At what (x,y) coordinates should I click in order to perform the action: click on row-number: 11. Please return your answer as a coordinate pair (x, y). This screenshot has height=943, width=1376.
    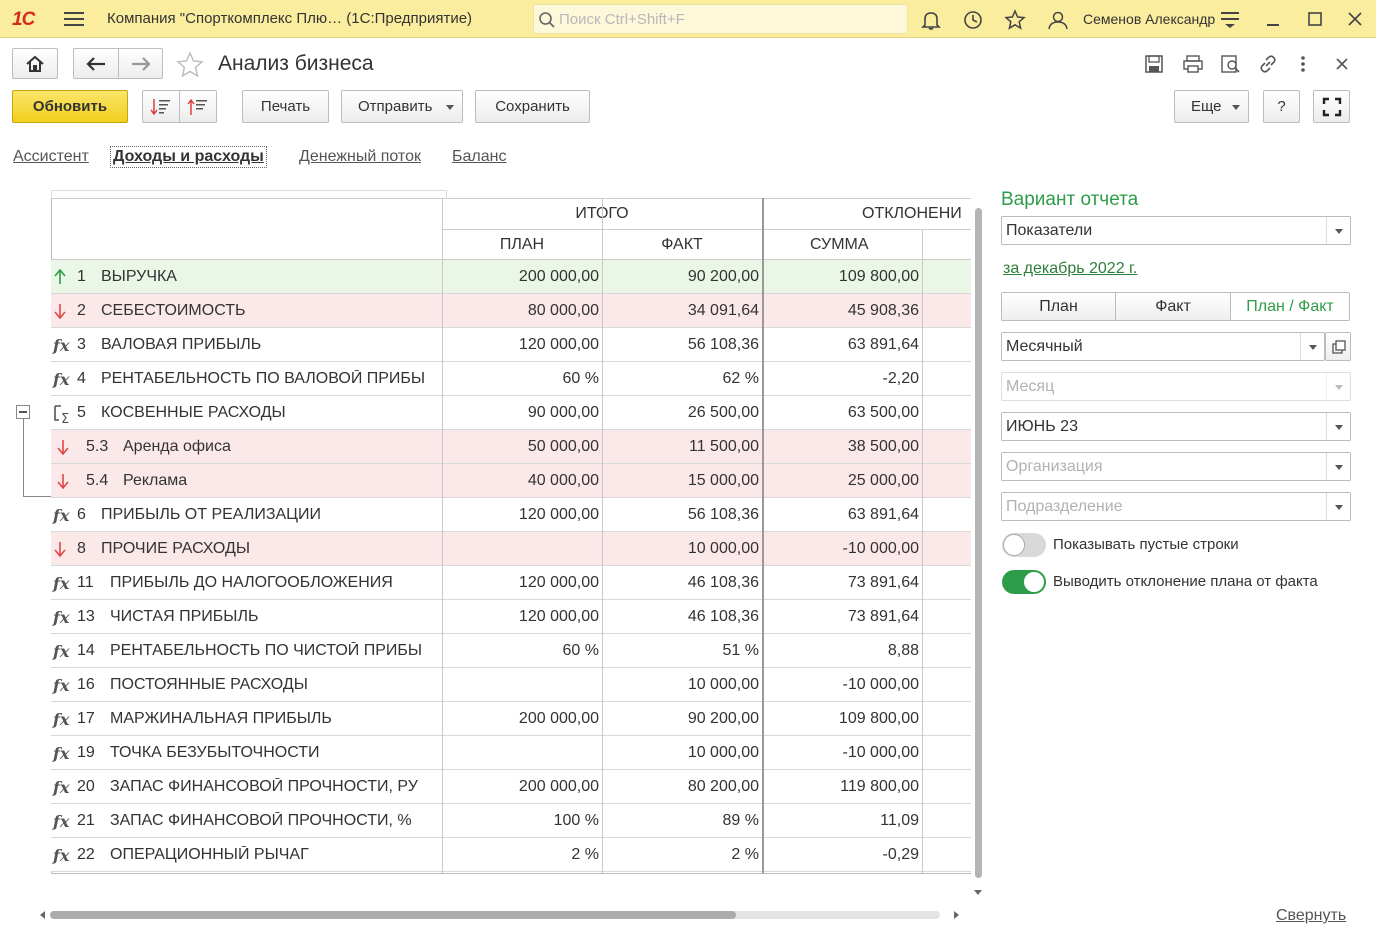
    Looking at the image, I should click on (85, 582).